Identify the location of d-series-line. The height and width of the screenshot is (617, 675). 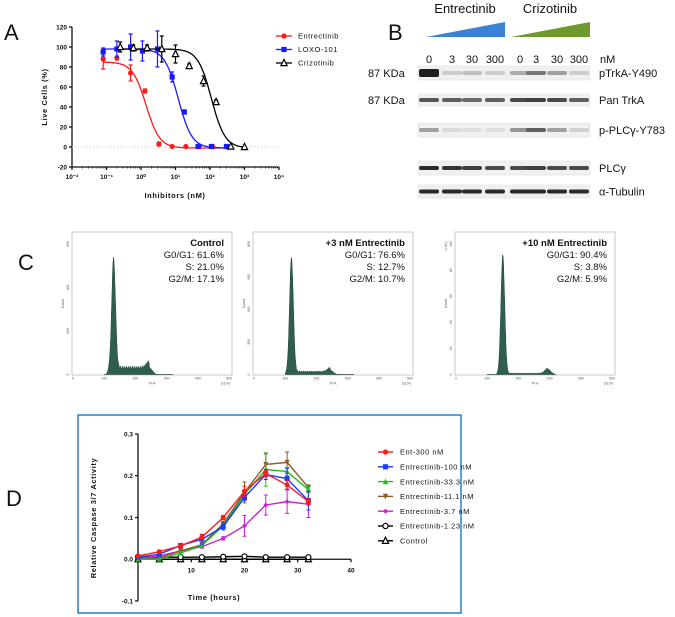
(223, 510).